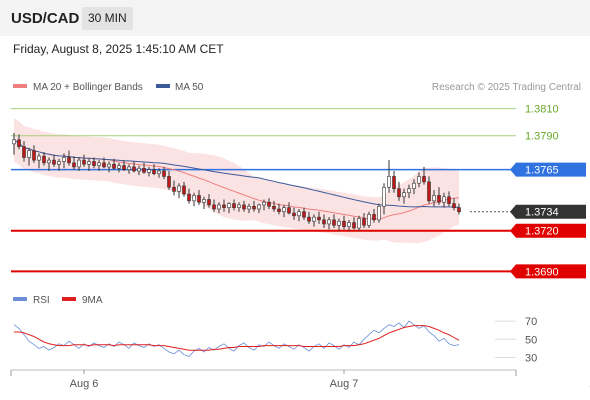  Describe the element at coordinates (542, 272) in the screenshot. I see `level-tag-text: 1.3690` at that location.